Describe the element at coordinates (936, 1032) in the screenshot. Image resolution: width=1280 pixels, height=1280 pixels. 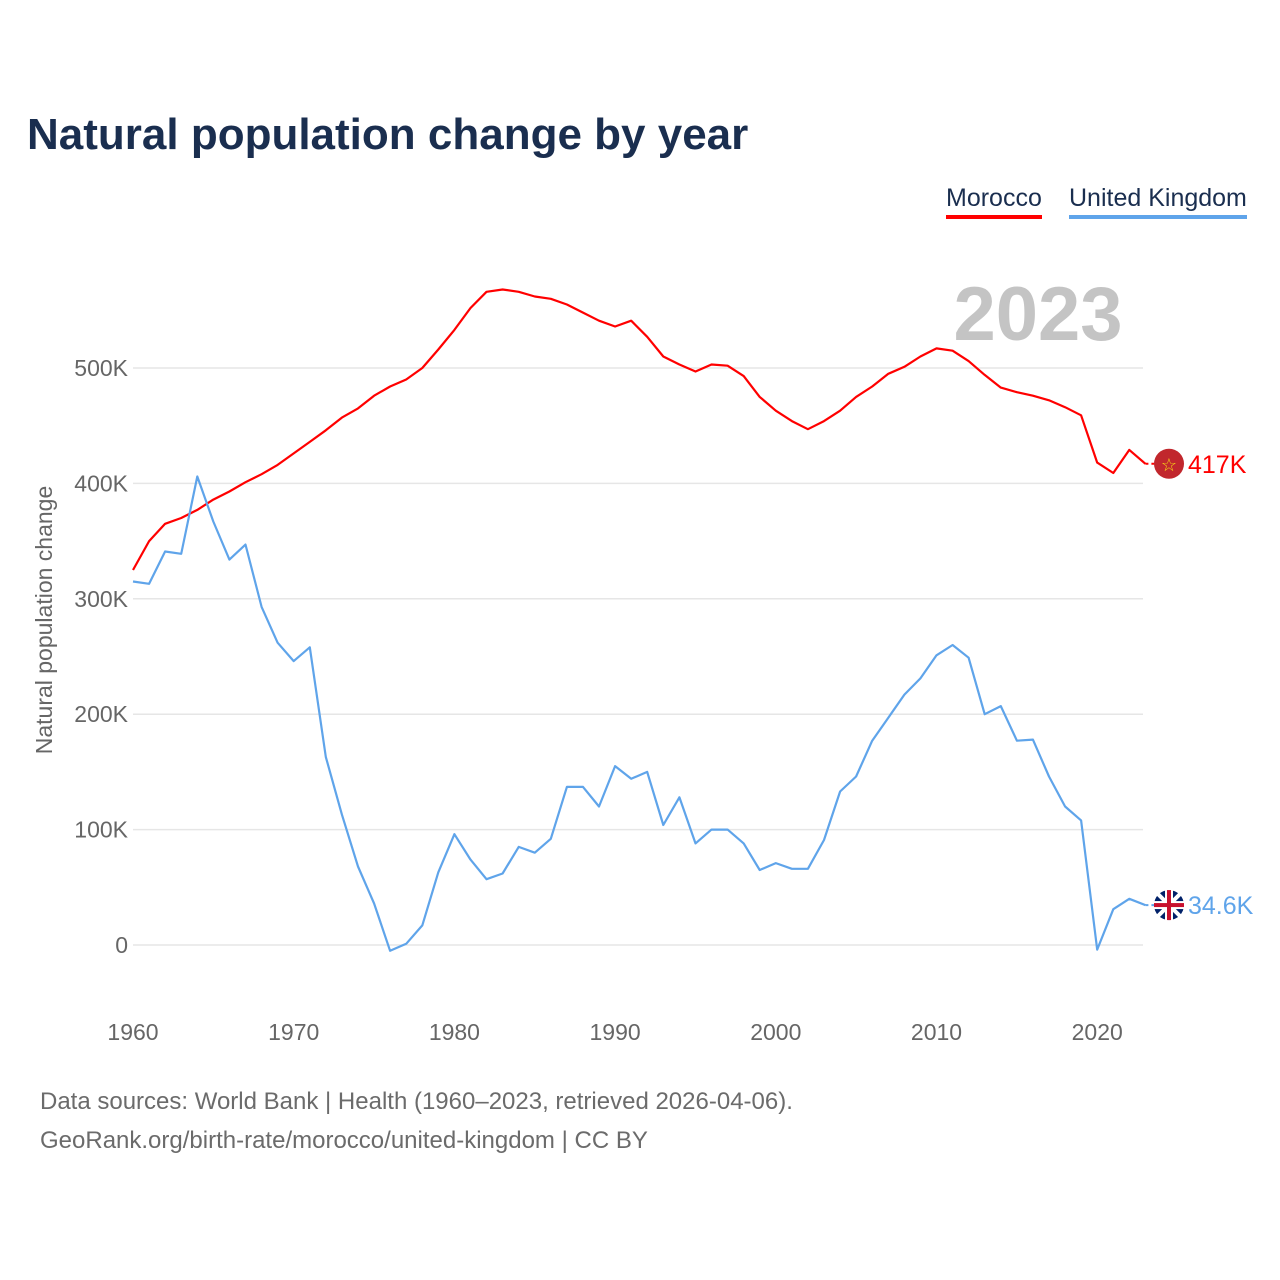
I see `x-tick-label: 2010` at that location.